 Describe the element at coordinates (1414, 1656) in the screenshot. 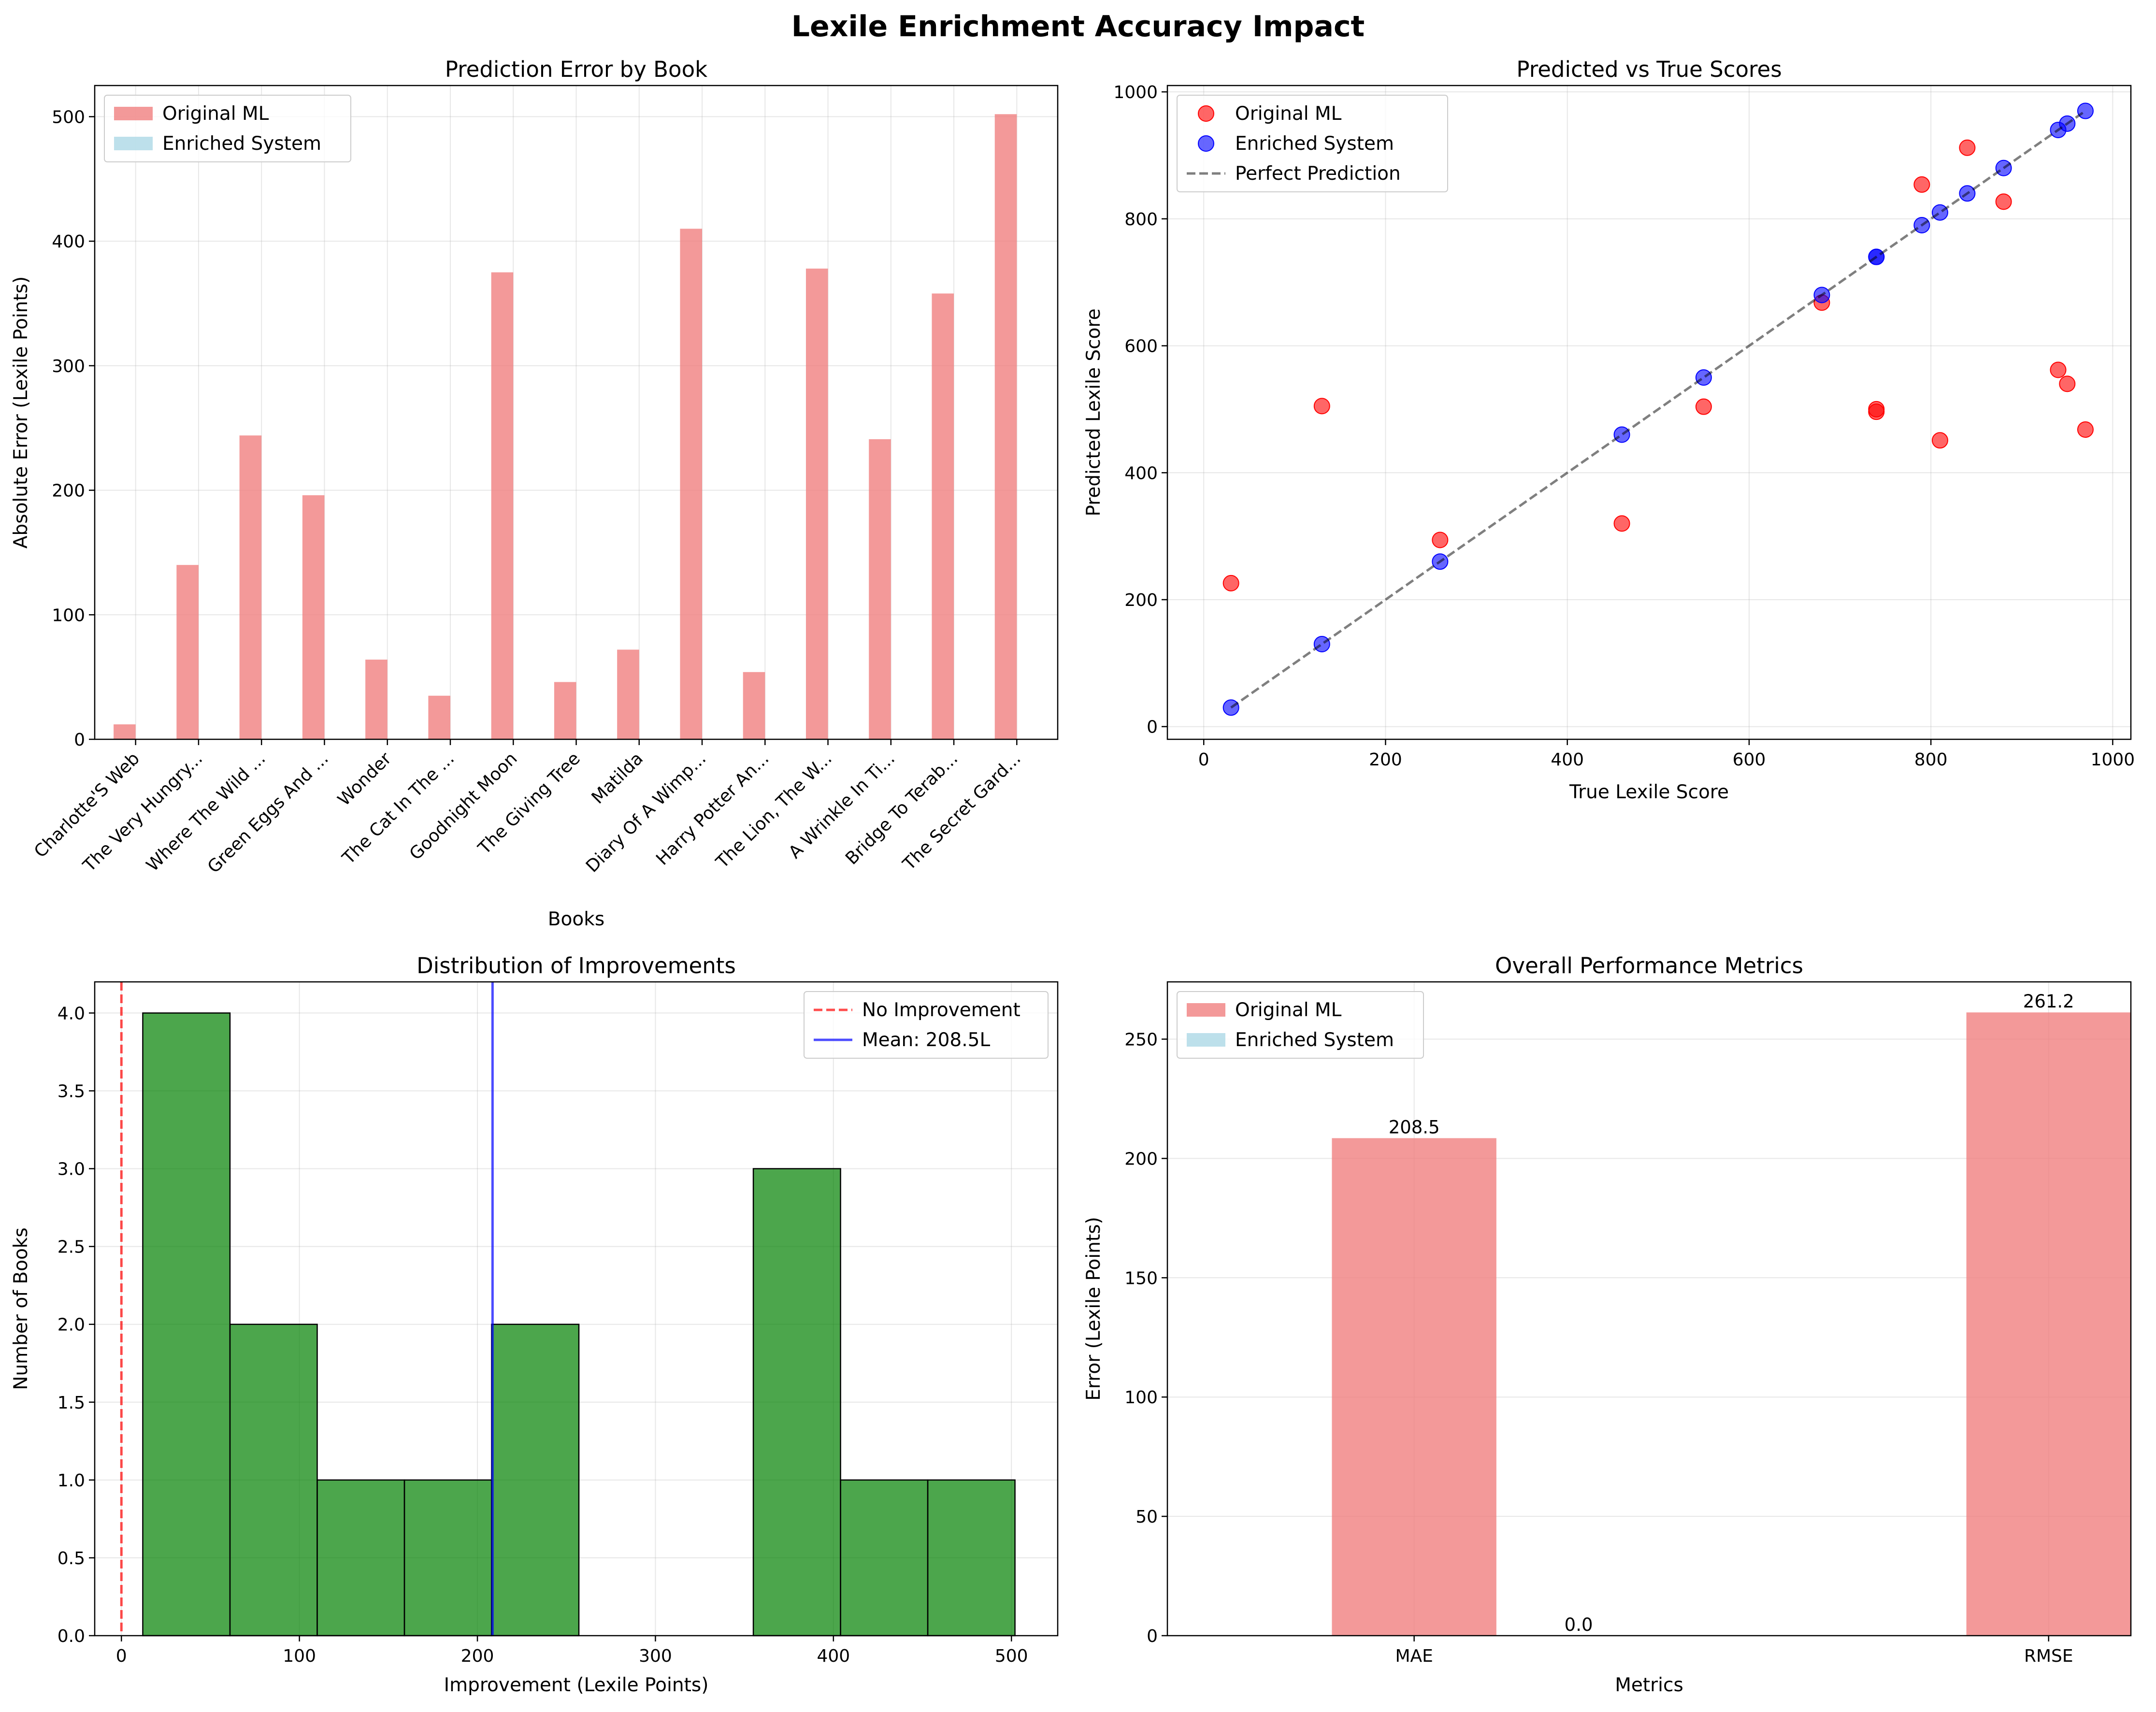

I see `x-tick-label: MAE` at that location.